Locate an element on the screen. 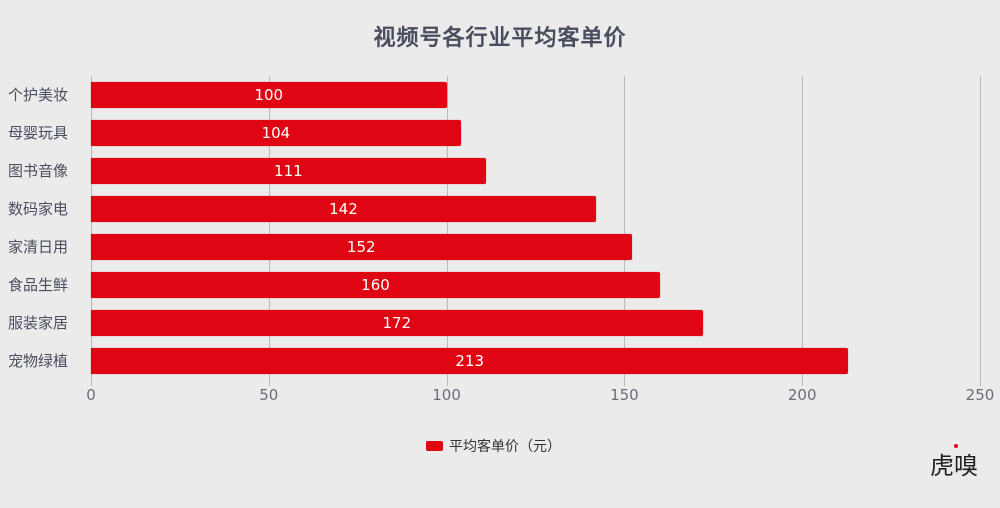  bar: 142 is located at coordinates (343, 209).